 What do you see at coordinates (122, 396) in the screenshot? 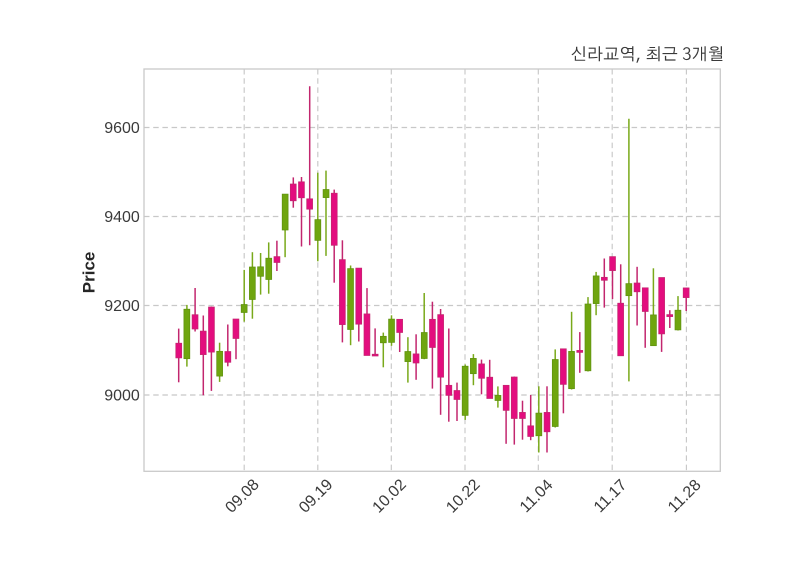
I see `svg-text: 9000` at bounding box center [122, 396].